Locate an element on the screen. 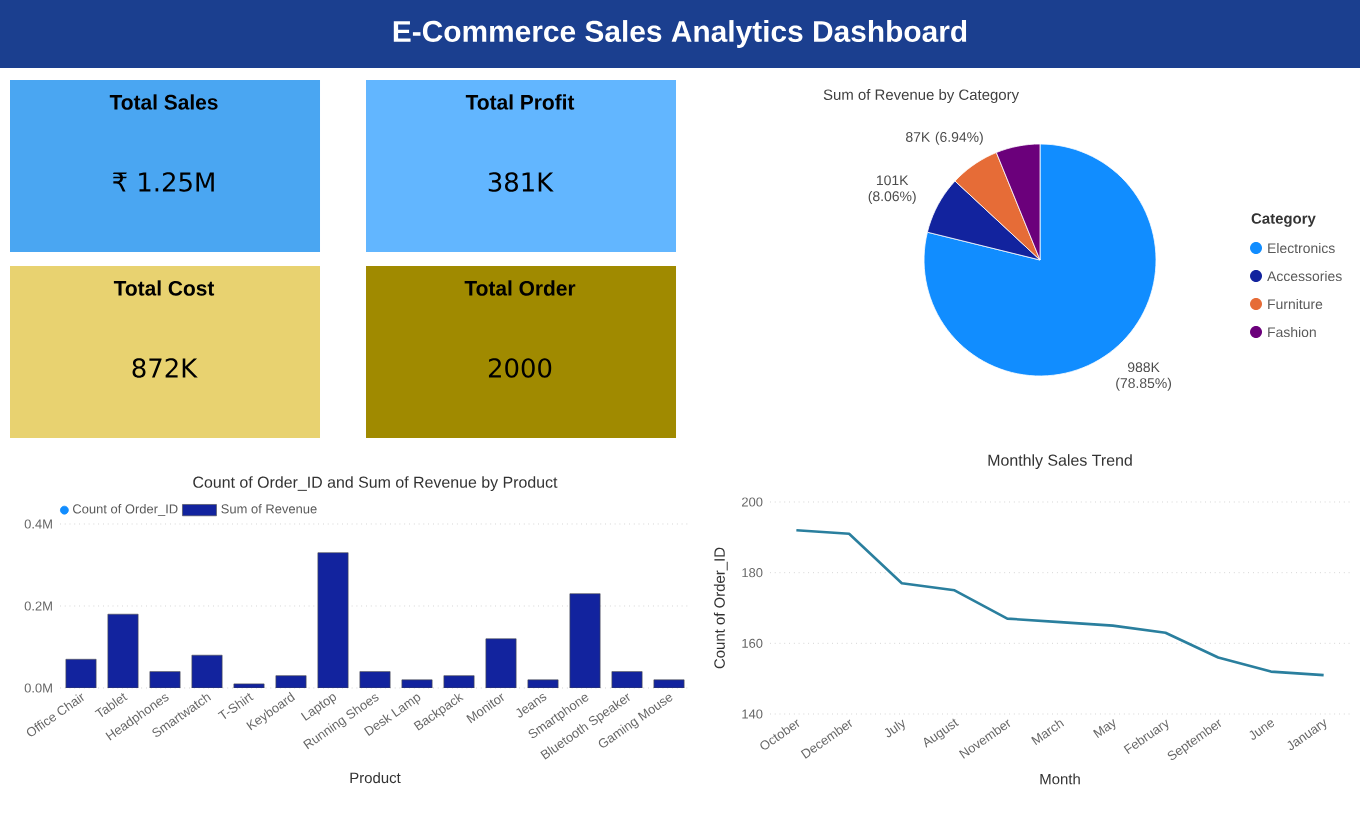 This screenshot has width=1360, height=822. category-label: Total Profit is located at coordinates (520, 102).